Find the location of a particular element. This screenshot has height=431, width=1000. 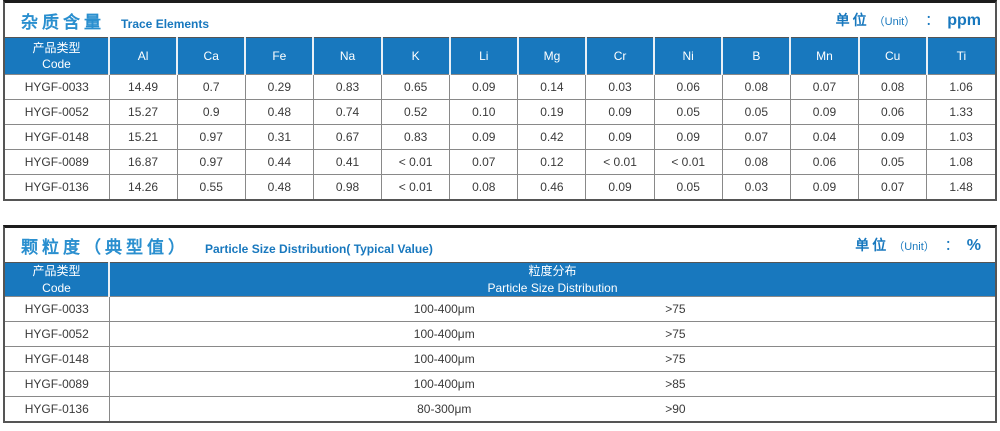

trace-elements-title-cn: 杂质含量 is located at coordinates (63, 22).